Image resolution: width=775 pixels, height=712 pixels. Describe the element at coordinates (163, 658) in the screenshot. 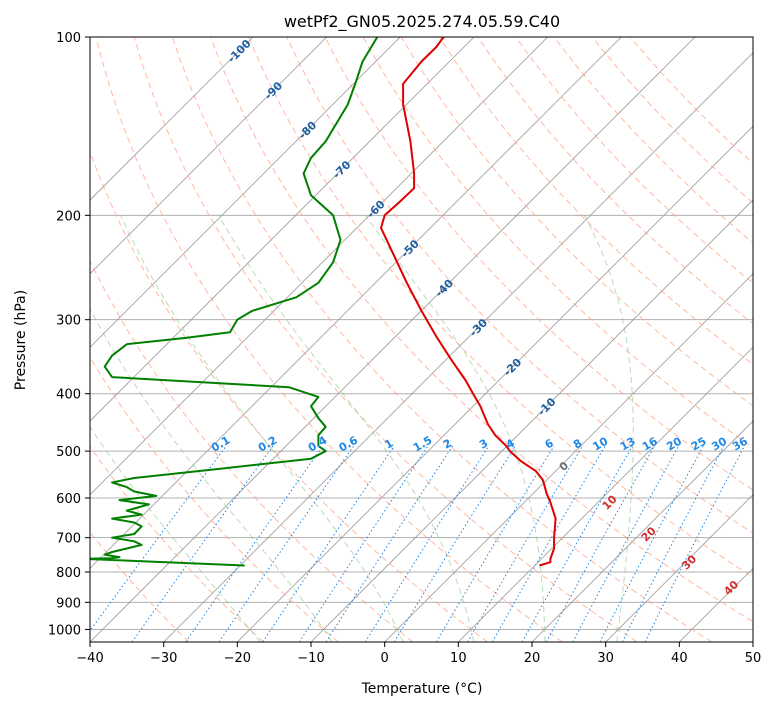

I see `x-tick-label: −30` at that location.